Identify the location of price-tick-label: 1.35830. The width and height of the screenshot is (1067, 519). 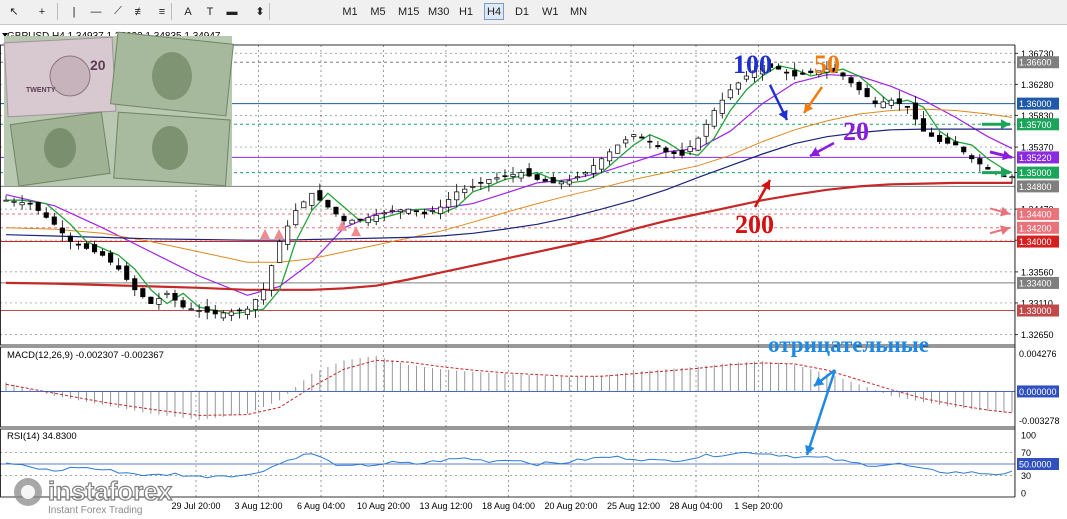
(1037, 116).